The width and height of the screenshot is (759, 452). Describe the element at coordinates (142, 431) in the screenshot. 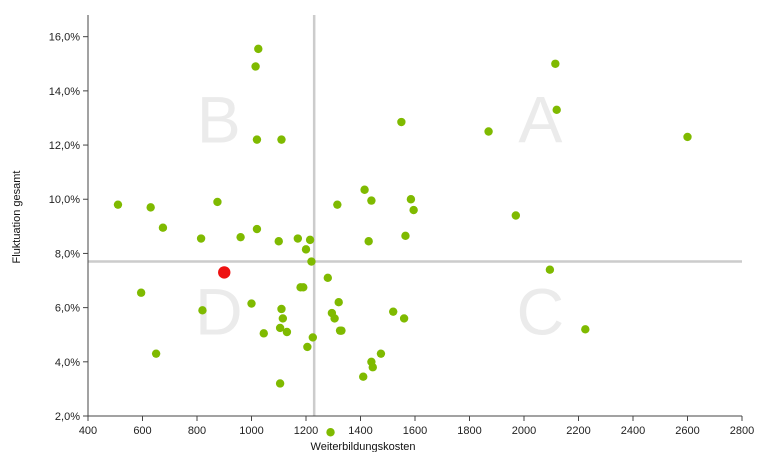

I see `x-tick-label: 600` at that location.